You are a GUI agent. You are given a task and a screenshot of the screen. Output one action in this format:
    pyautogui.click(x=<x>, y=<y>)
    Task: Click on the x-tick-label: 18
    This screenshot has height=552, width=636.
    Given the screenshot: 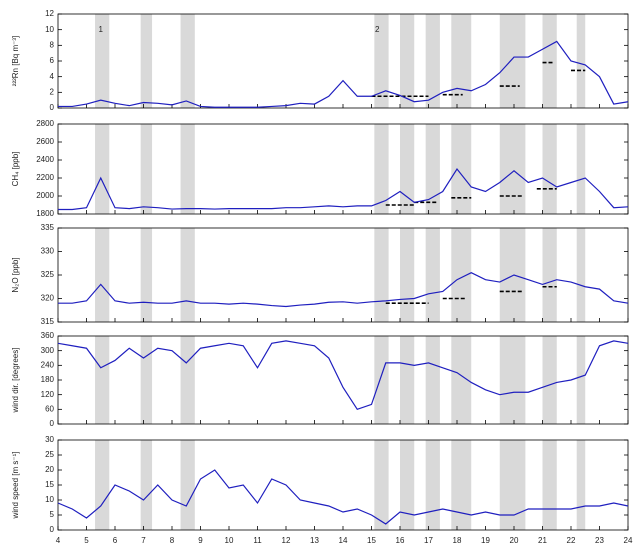 What is the action you would take?
    pyautogui.click(x=457, y=540)
    